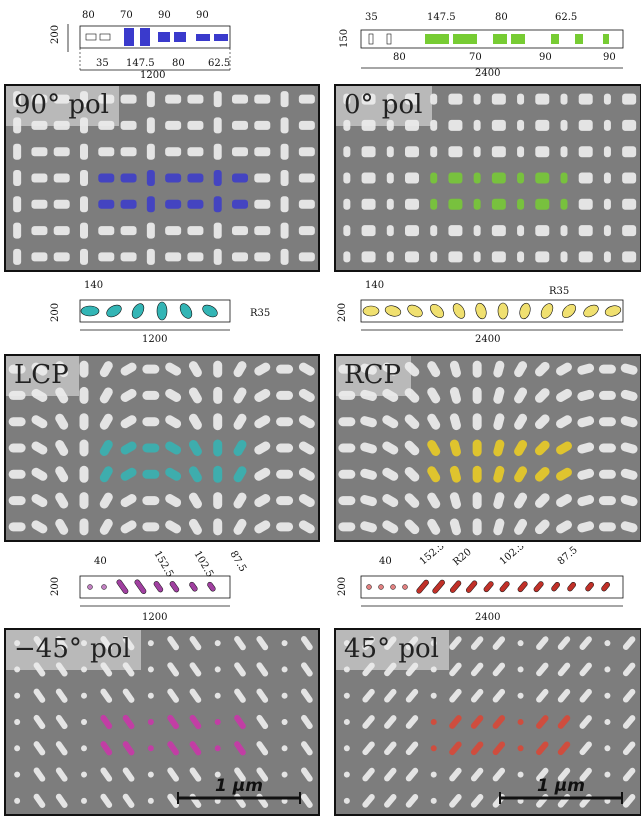  What do you see at coordinates (55, 34) in the screenshot?
I see `dim-height: 200` at bounding box center [55, 34].